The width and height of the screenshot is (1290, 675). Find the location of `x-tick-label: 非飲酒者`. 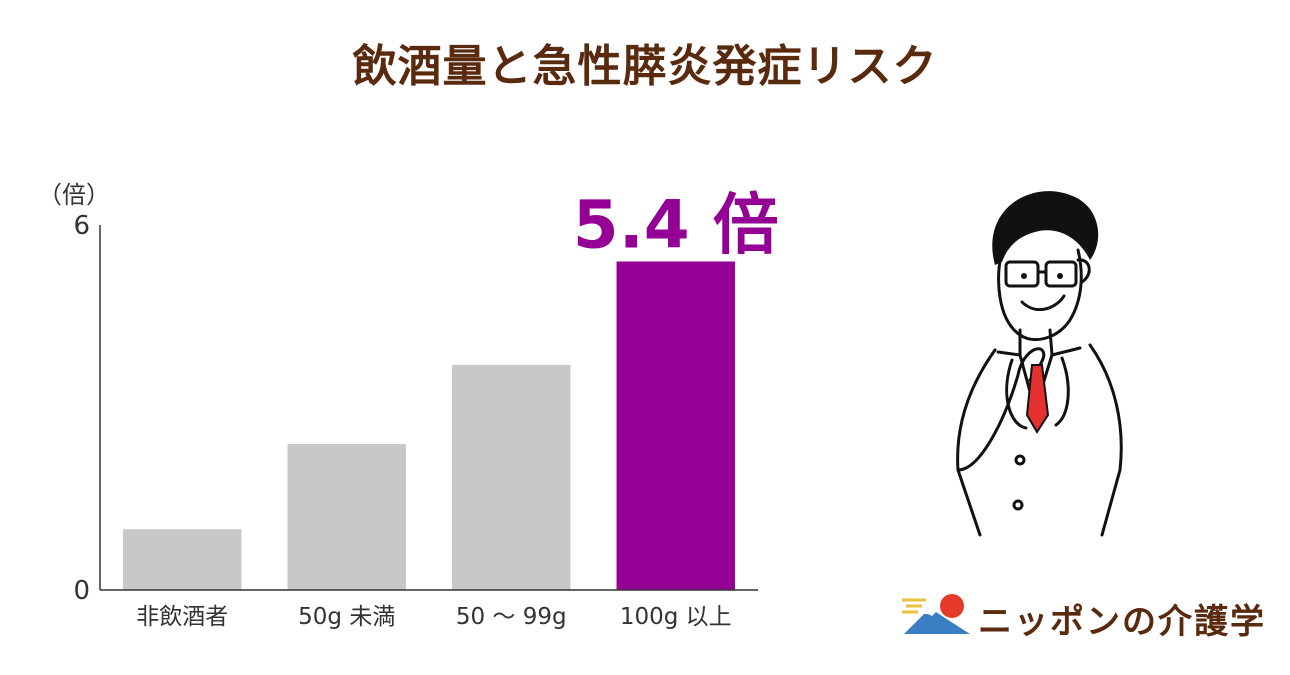

x-tick-label: 非飲酒者 is located at coordinates (182, 617).